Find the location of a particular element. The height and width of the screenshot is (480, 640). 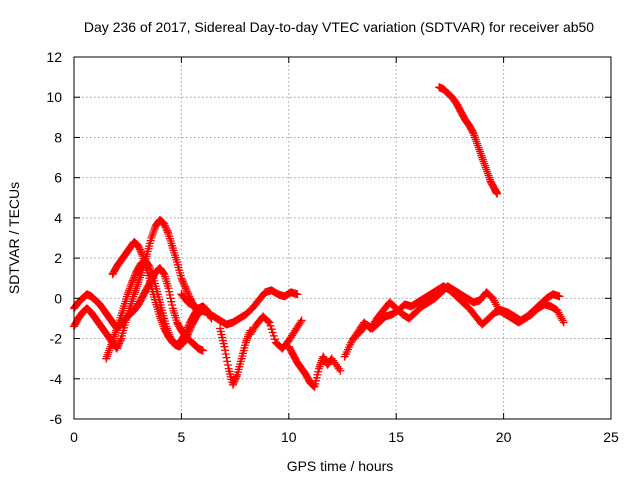

y-tick-label: -6 is located at coordinates (56, 419).